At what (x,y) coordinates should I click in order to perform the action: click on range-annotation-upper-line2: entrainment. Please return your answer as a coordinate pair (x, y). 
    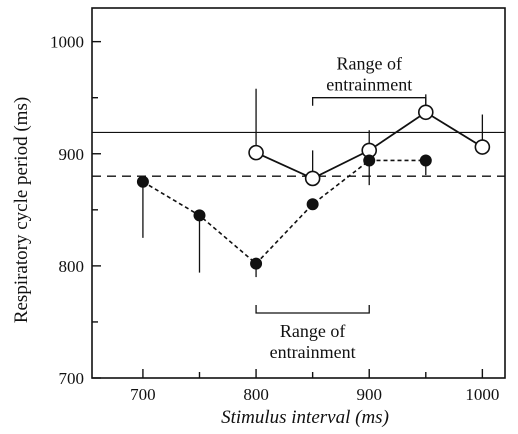
    Looking at the image, I should click on (369, 85).